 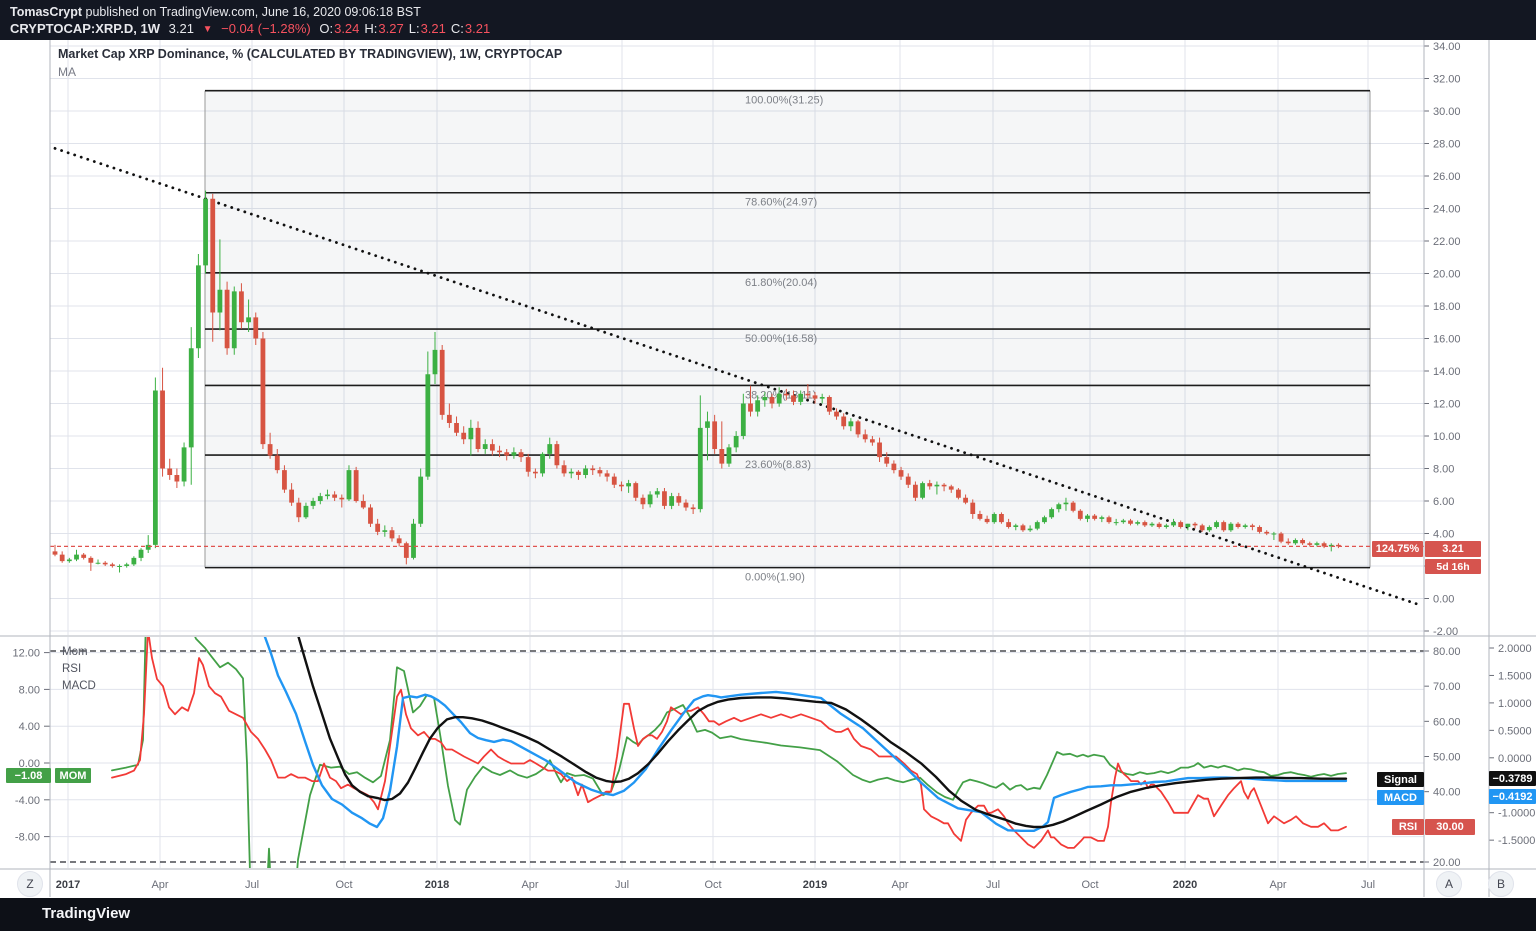 What do you see at coordinates (67, 72) in the screenshot?
I see `ma-indicator-label: MA` at bounding box center [67, 72].